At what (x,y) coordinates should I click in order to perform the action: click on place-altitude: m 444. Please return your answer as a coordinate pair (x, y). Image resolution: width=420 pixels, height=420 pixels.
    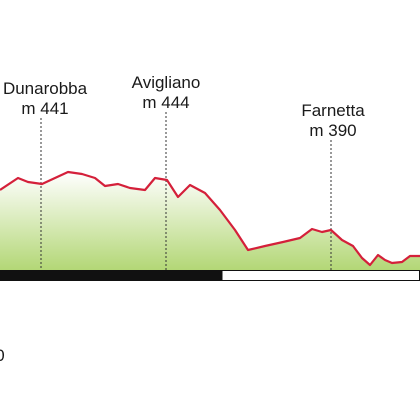
    Looking at the image, I should click on (165, 102).